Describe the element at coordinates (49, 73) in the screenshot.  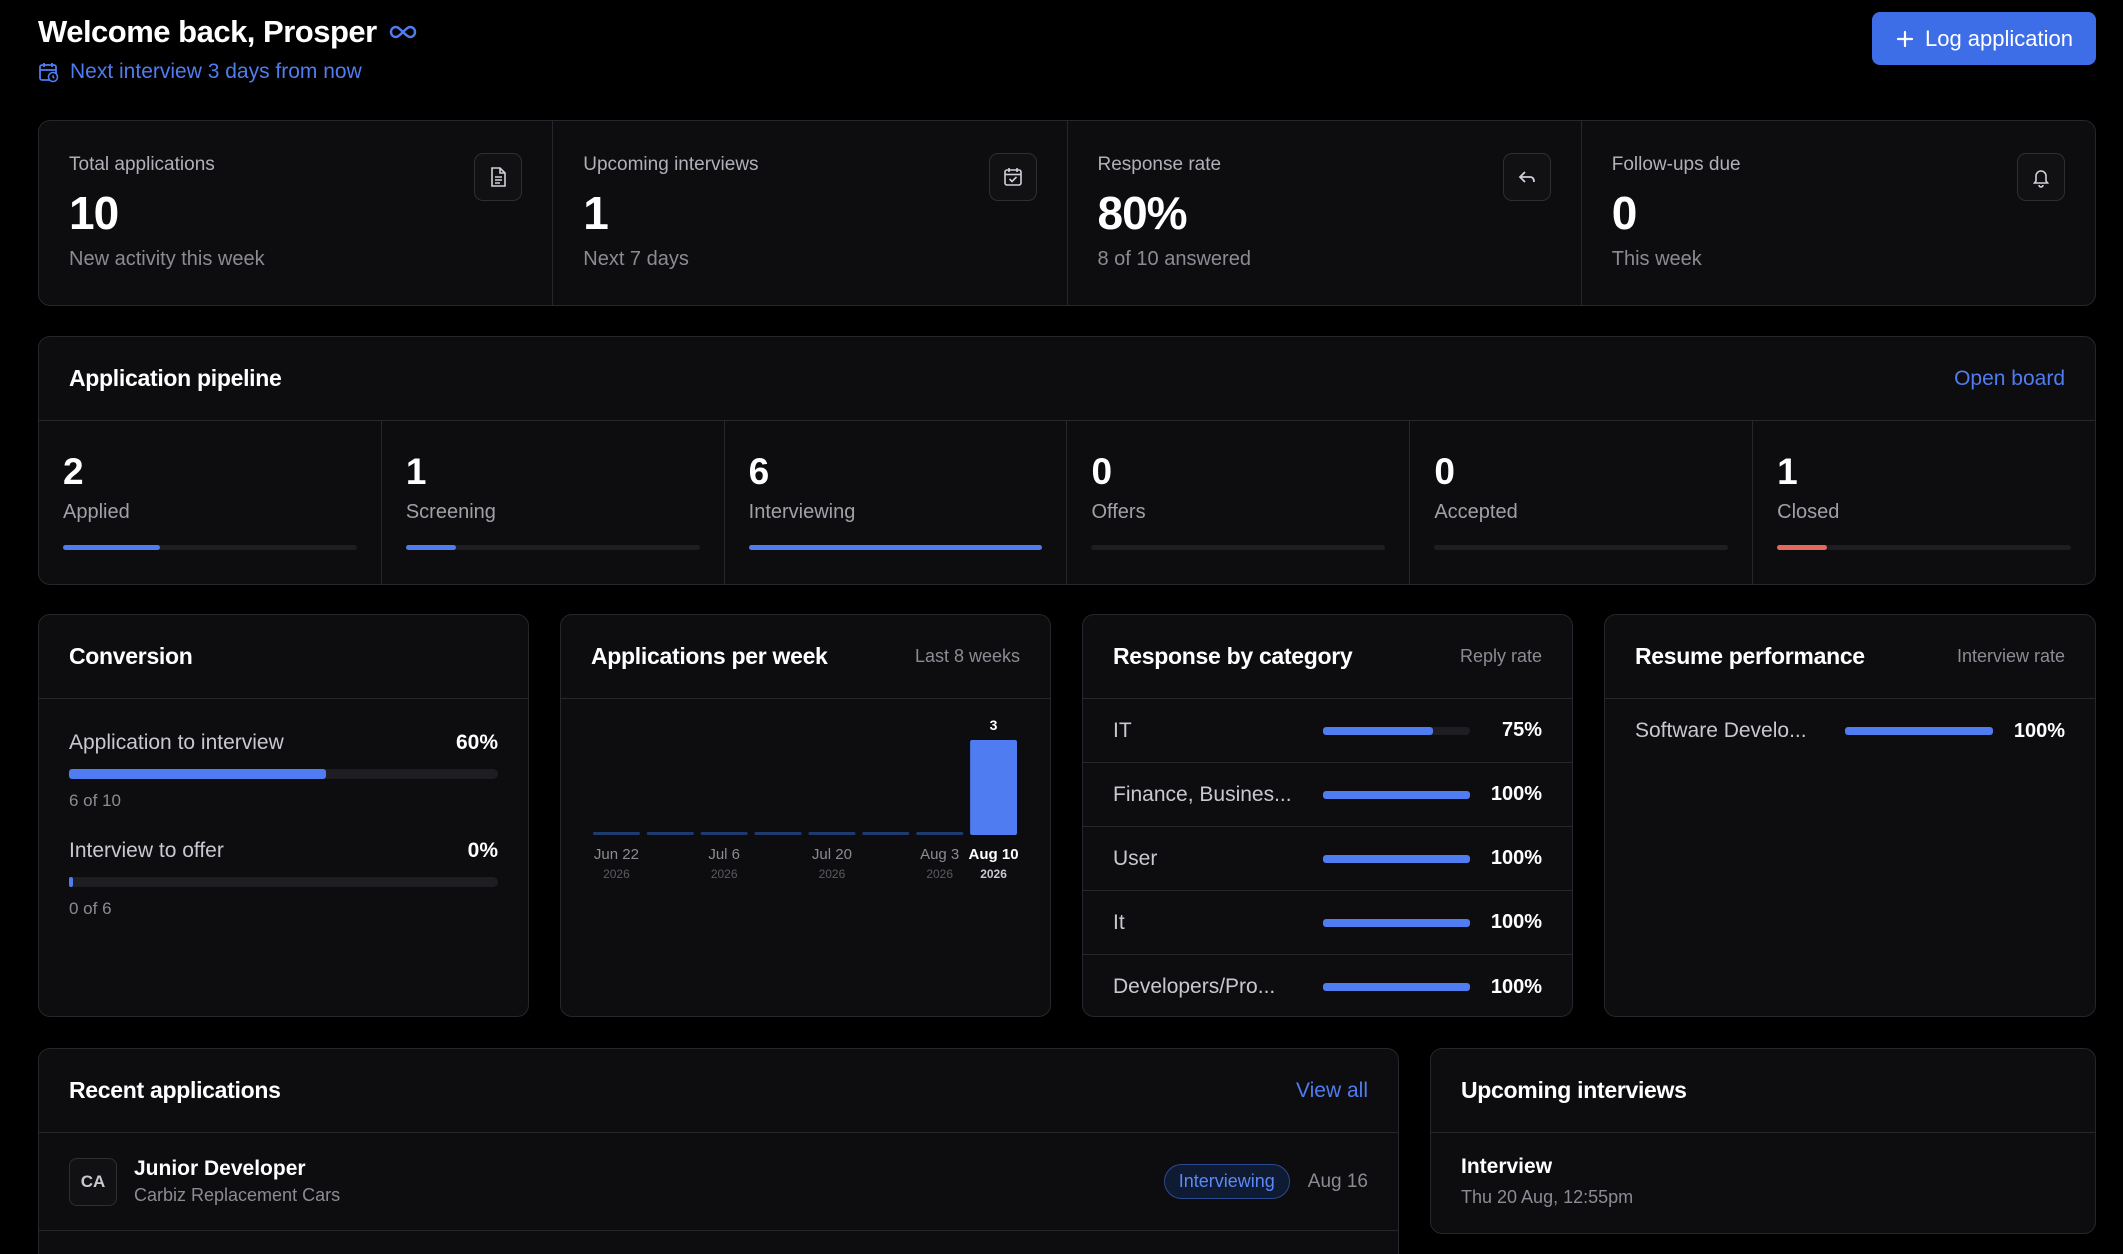
I see `calendar-clock-icon` at that location.